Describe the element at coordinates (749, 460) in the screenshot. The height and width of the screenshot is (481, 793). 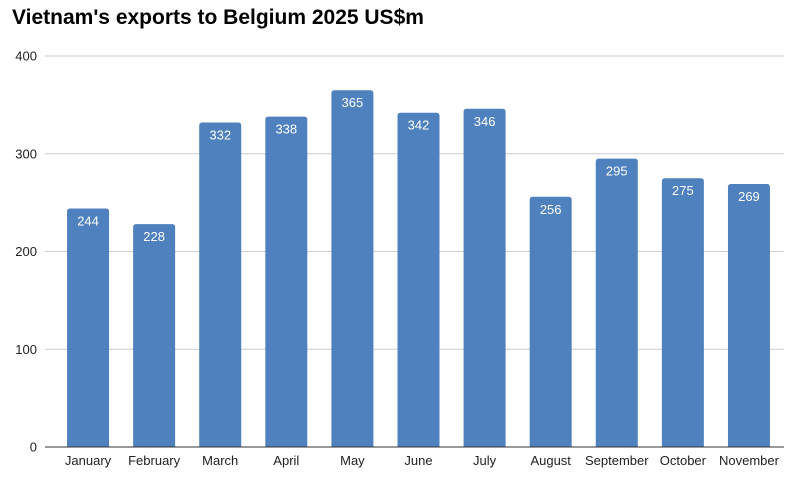
I see `x-tick-label: November` at that location.